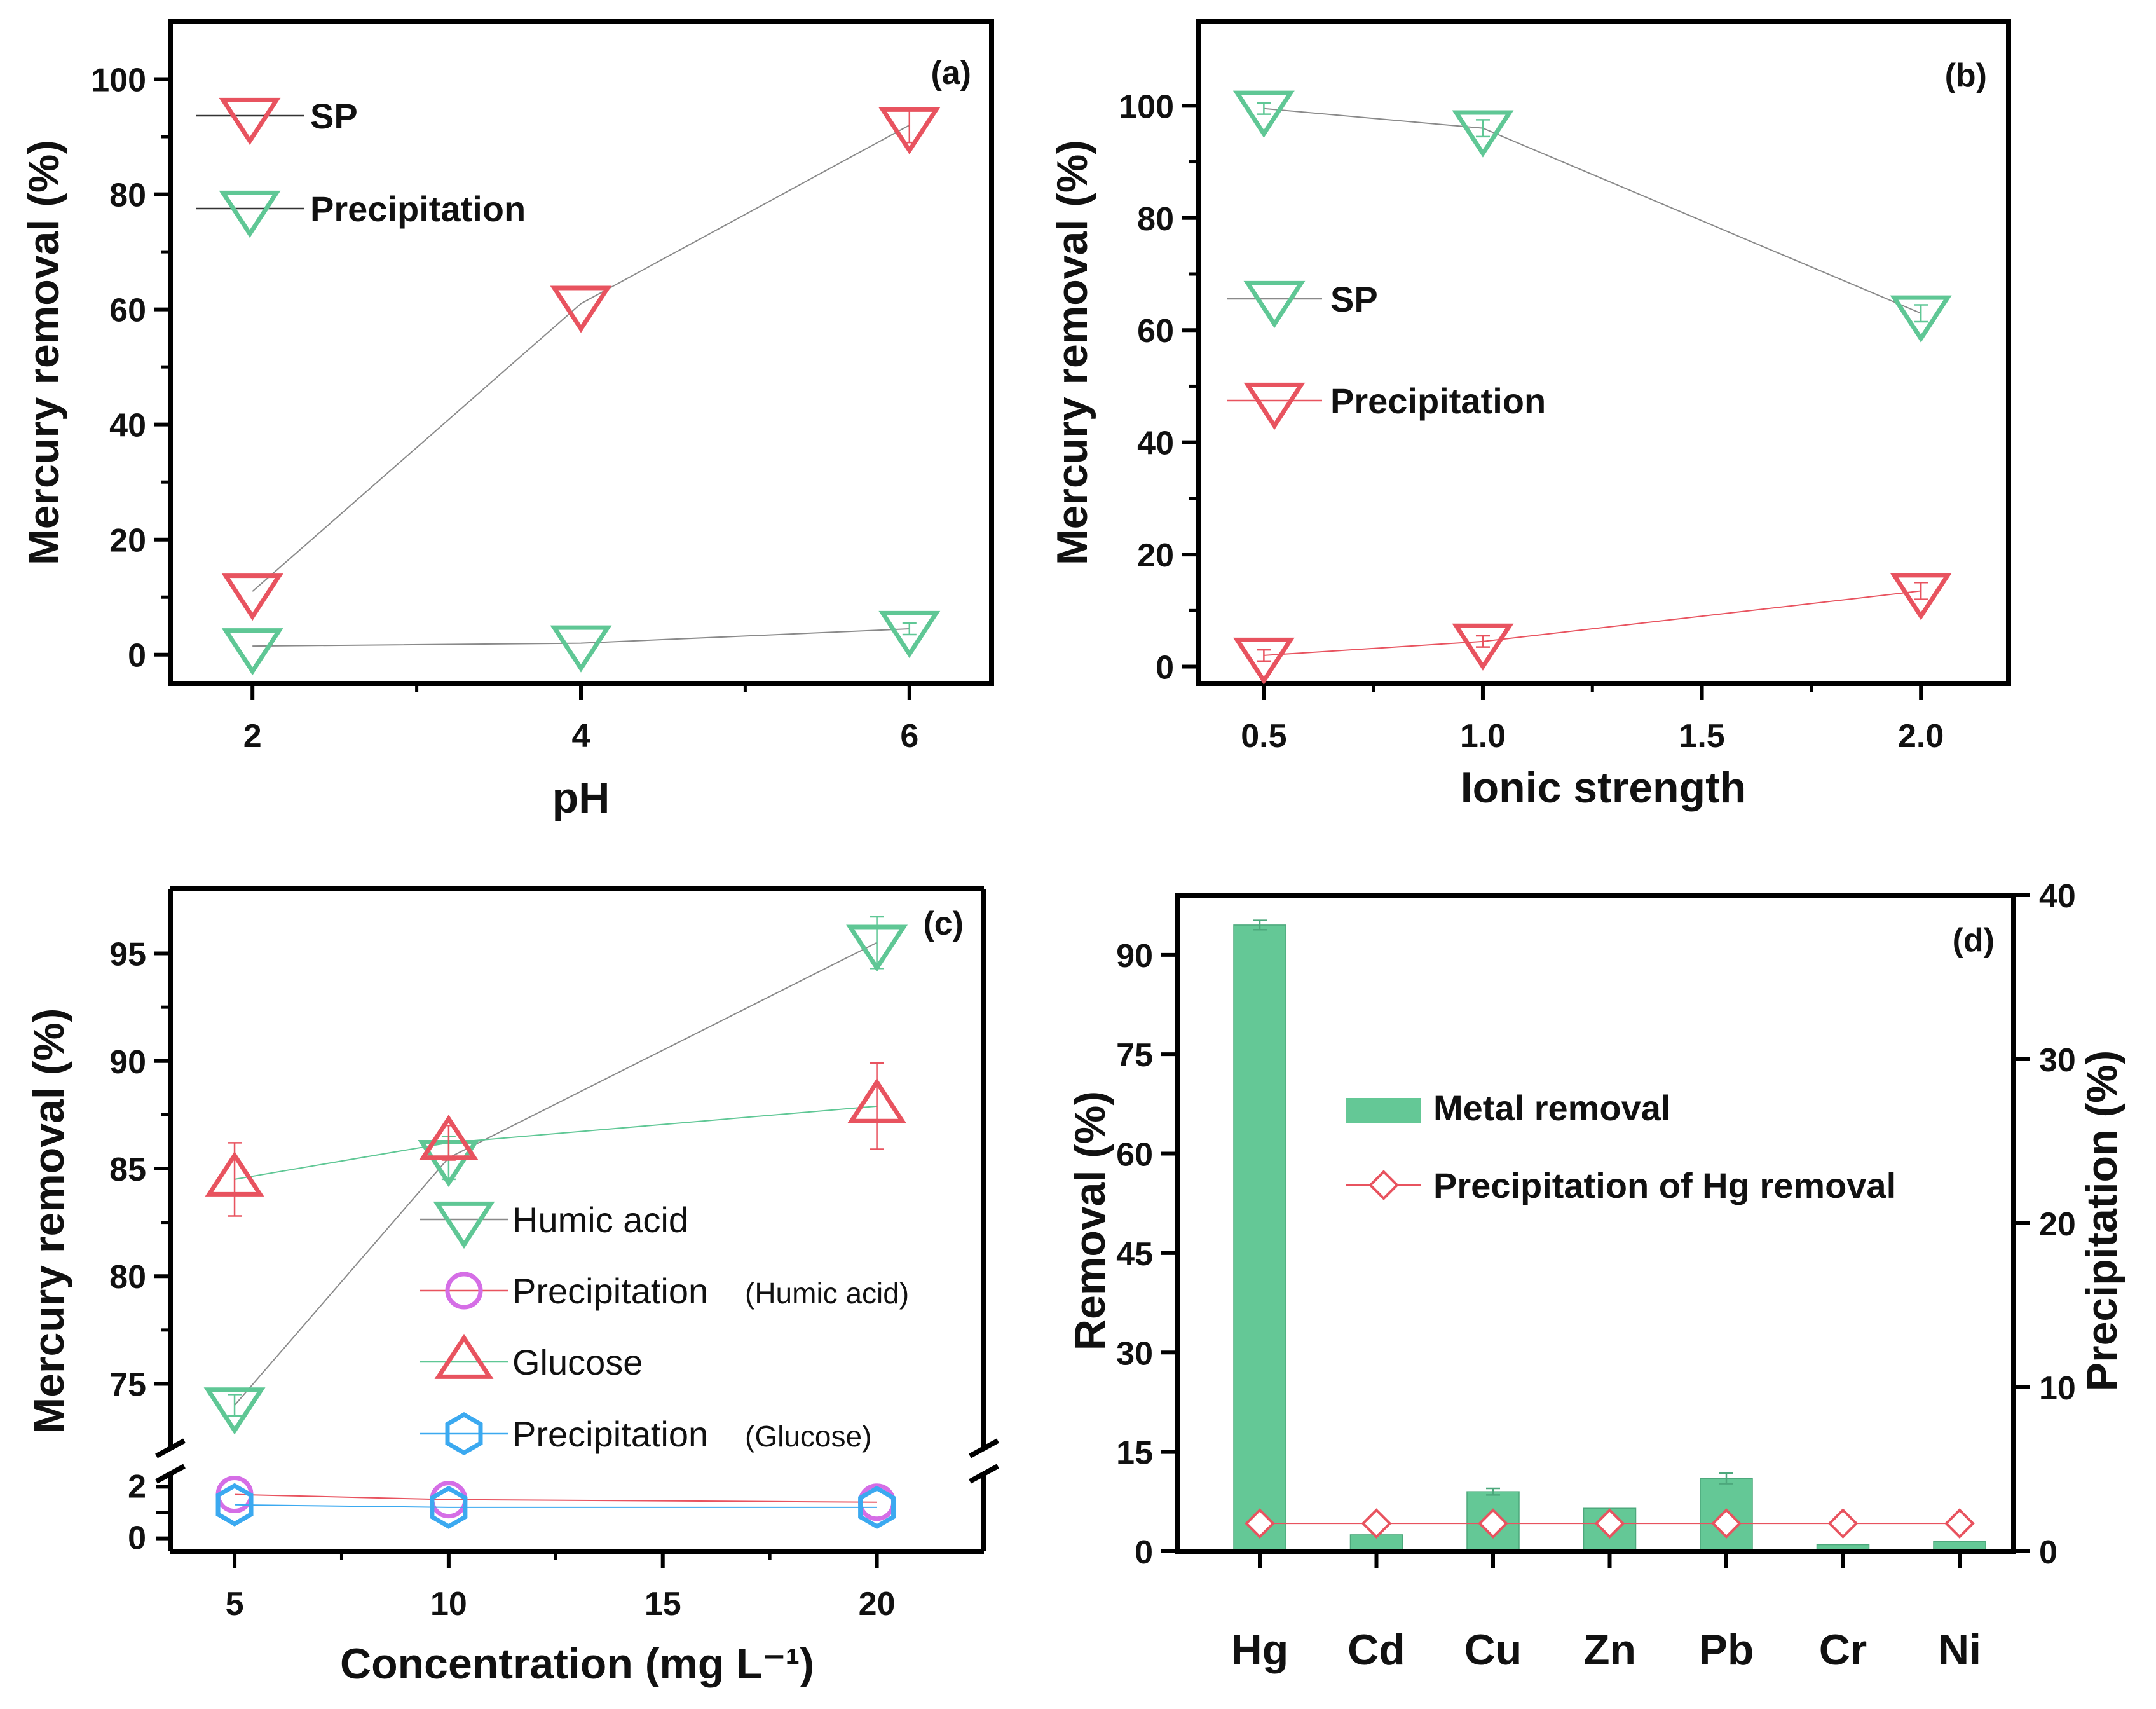  What do you see at coordinates (127, 1169) in the screenshot?
I see `y-tick-label: 85` at bounding box center [127, 1169].